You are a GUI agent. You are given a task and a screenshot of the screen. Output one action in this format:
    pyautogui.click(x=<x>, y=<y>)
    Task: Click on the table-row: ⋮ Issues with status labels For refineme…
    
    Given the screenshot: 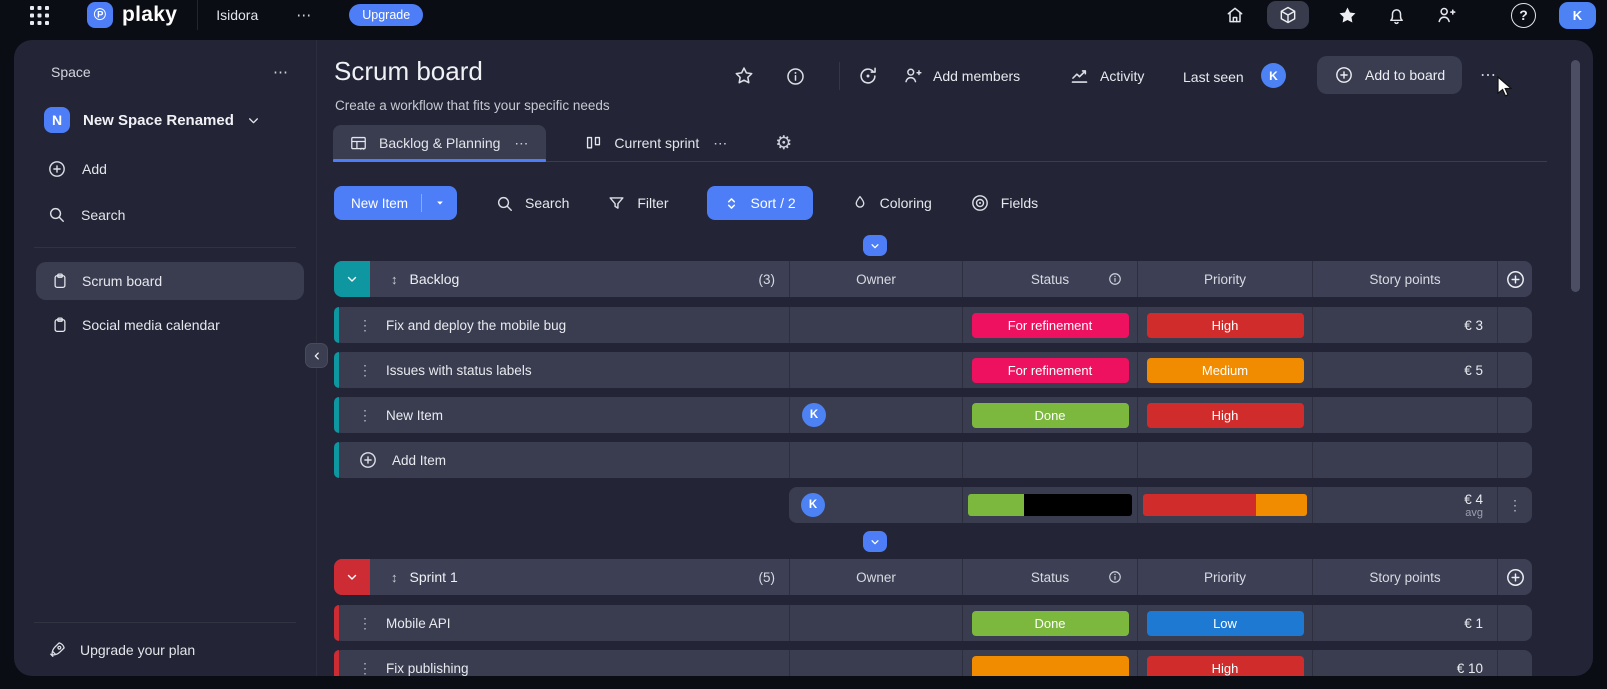 What is the action you would take?
    pyautogui.click(x=933, y=370)
    